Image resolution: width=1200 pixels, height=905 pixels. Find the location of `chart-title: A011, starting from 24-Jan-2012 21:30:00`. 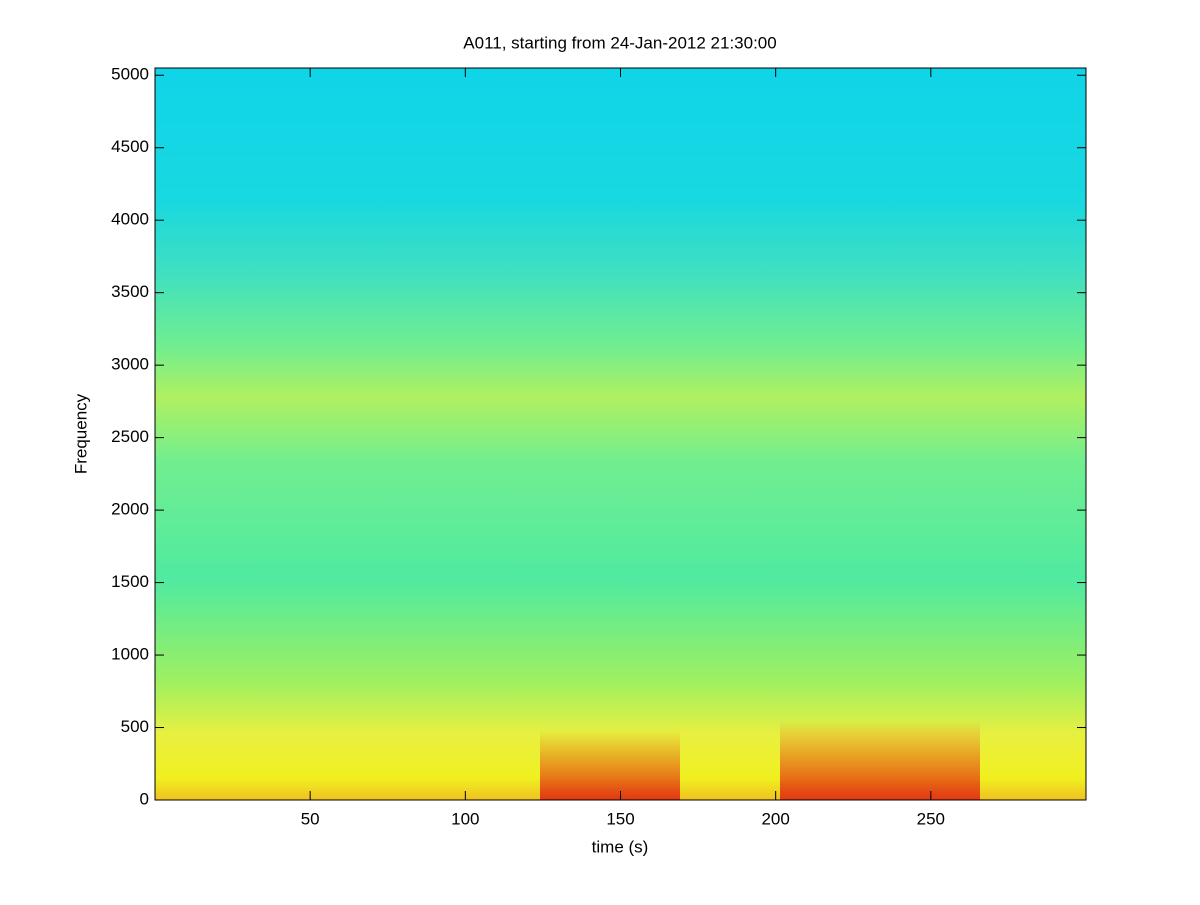

chart-title: A011, starting from 24-Jan-2012 21:30:00 is located at coordinates (619, 42).